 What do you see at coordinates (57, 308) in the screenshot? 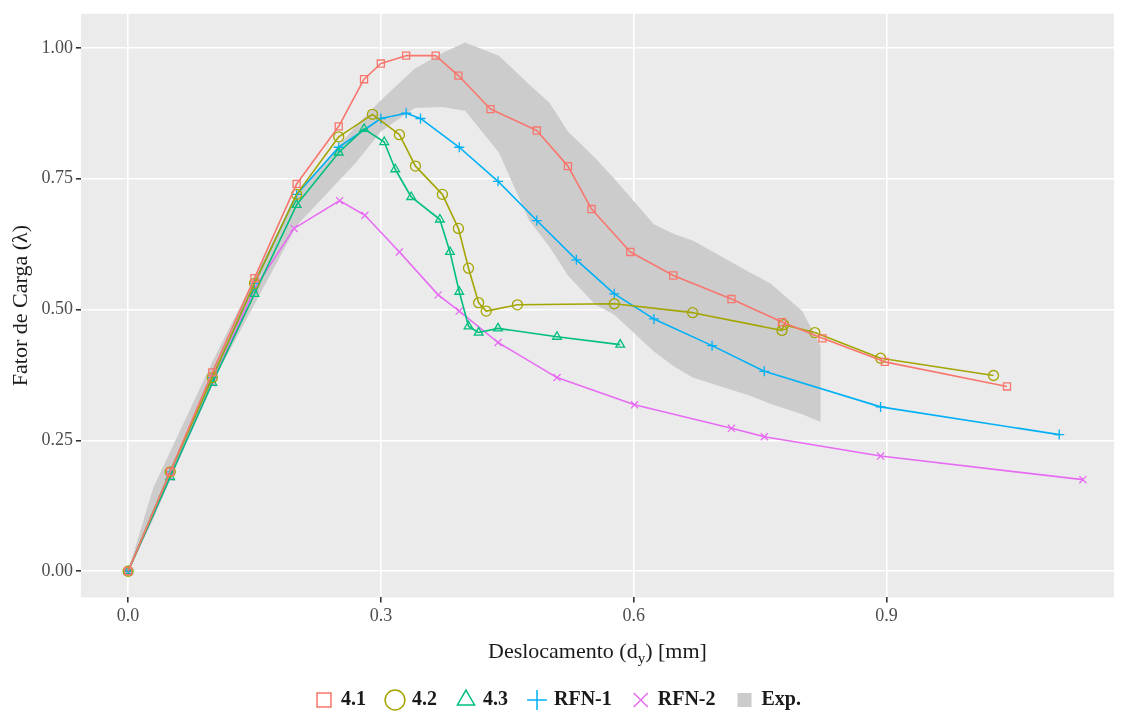
I see `y-tick-label: 0.50` at bounding box center [57, 308].